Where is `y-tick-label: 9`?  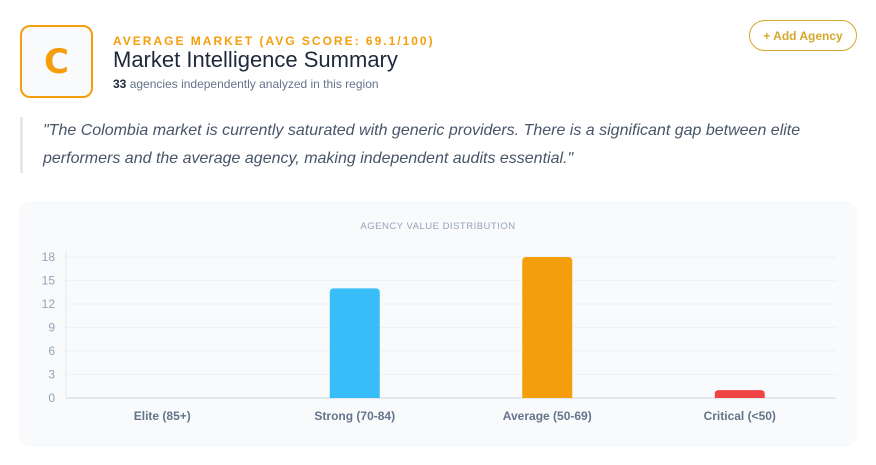 y-tick-label: 9 is located at coordinates (51, 328).